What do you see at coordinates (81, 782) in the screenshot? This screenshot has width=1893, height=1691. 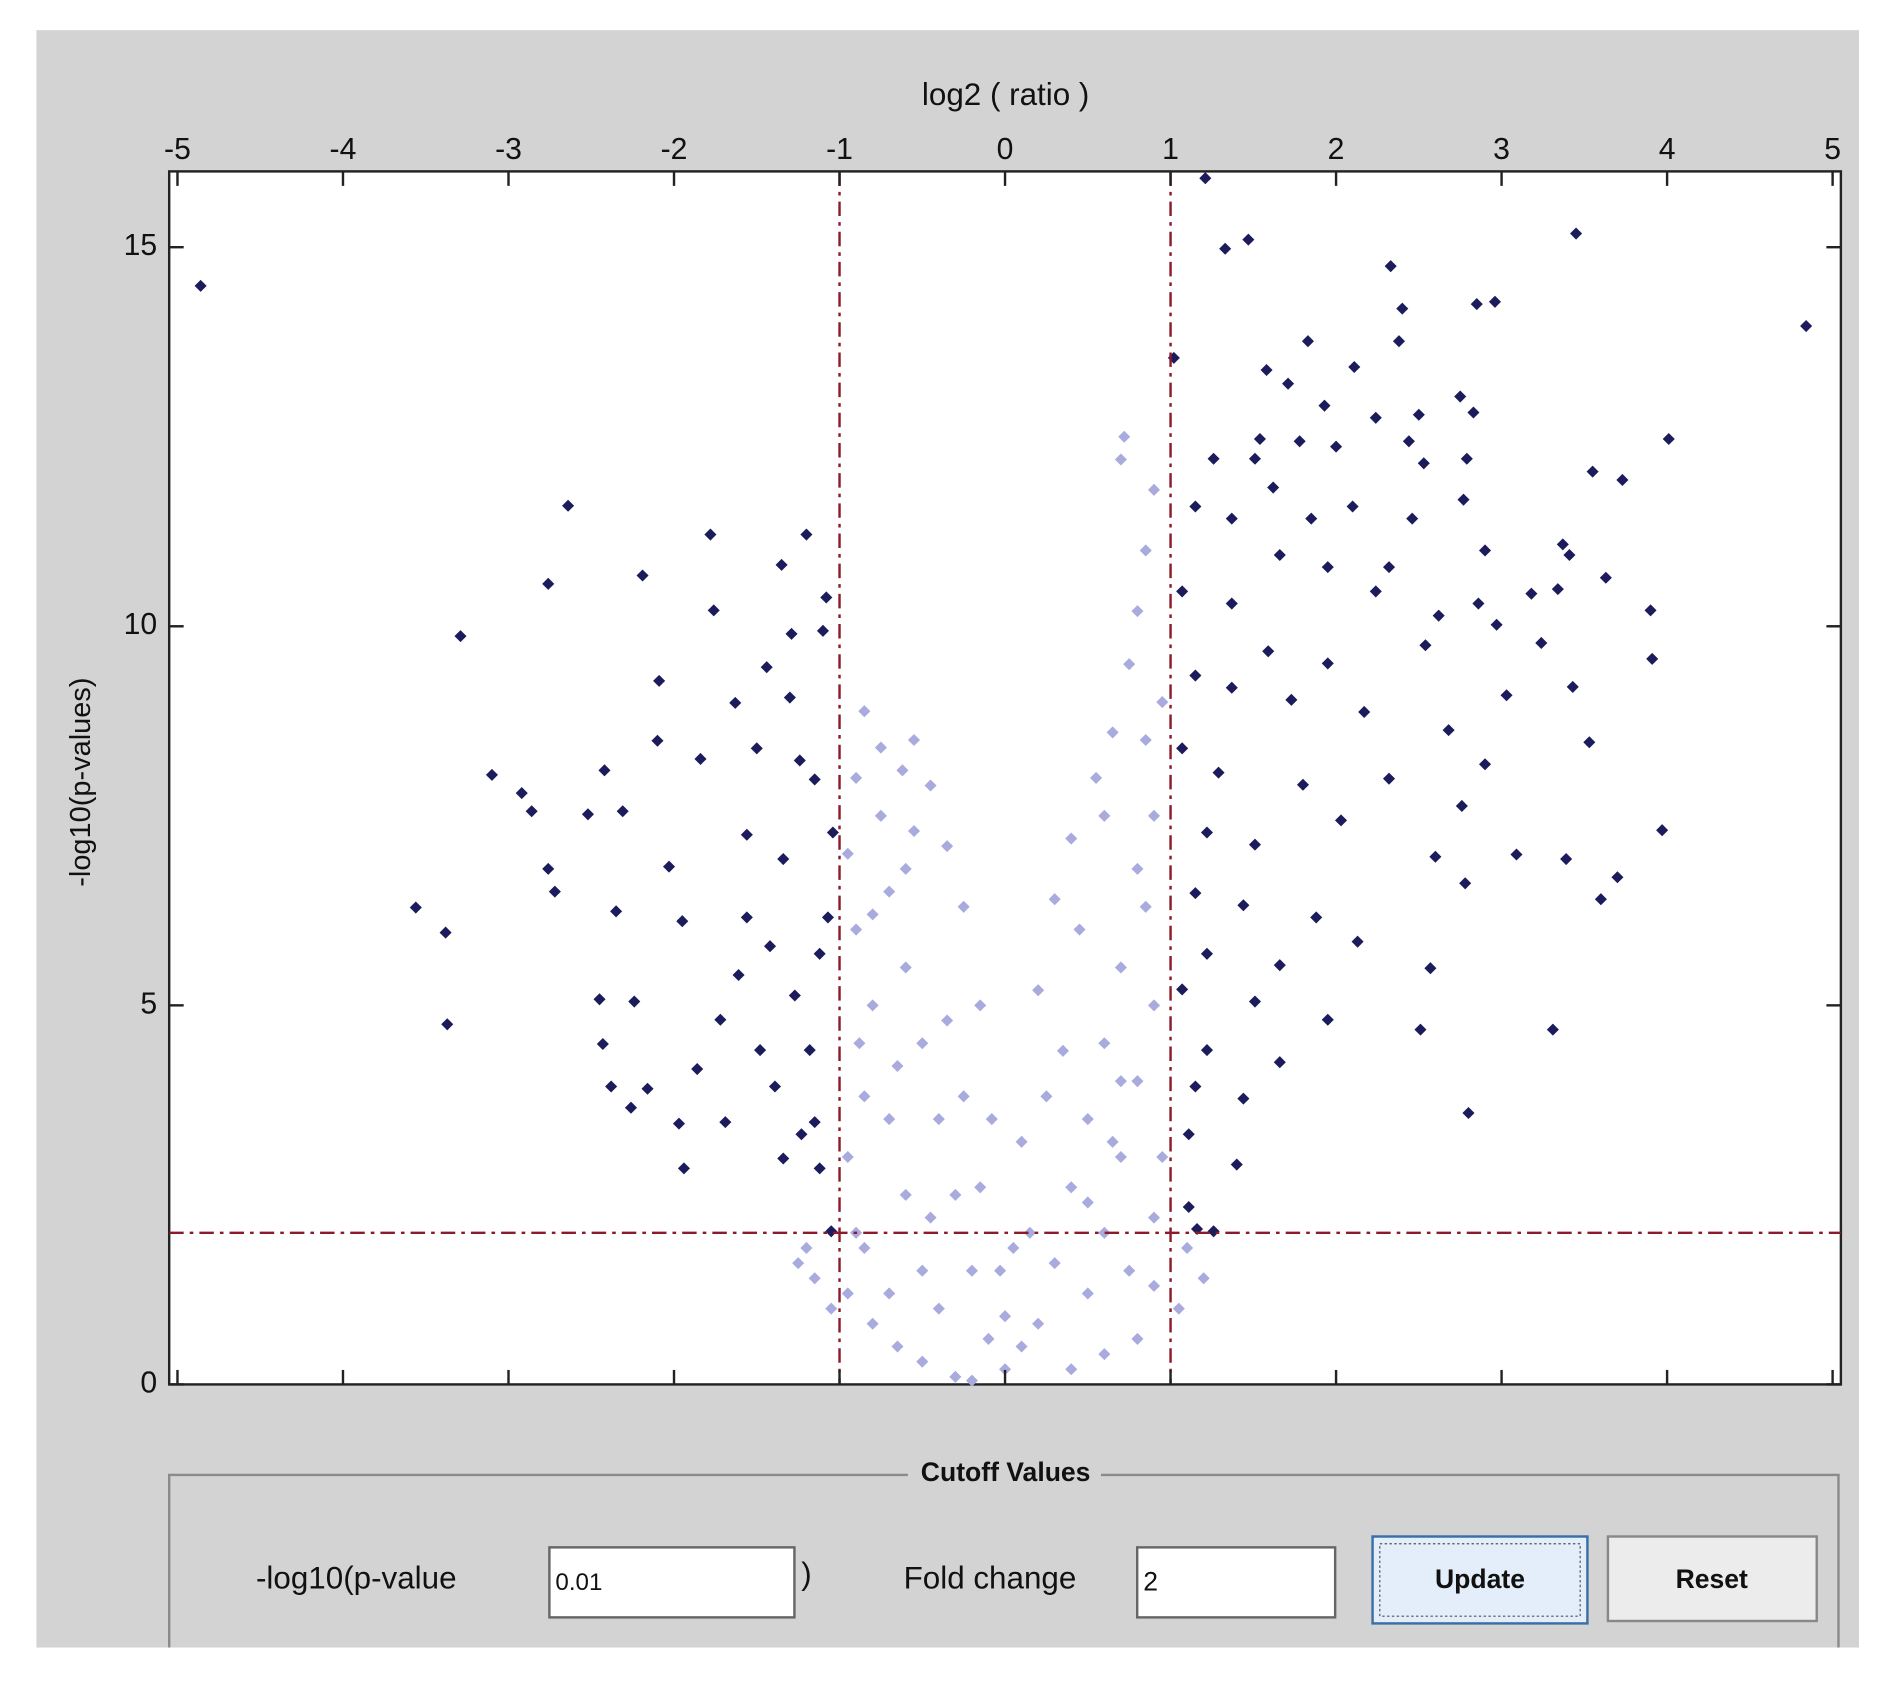 I see `y-axis-label: -log10(p-values)` at bounding box center [81, 782].